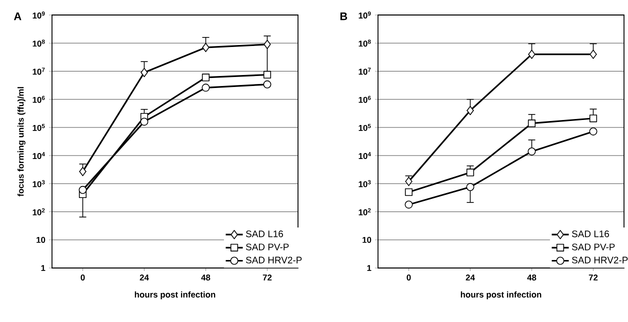  What do you see at coordinates (344, 16) in the screenshot?
I see `chart-title: B` at bounding box center [344, 16].